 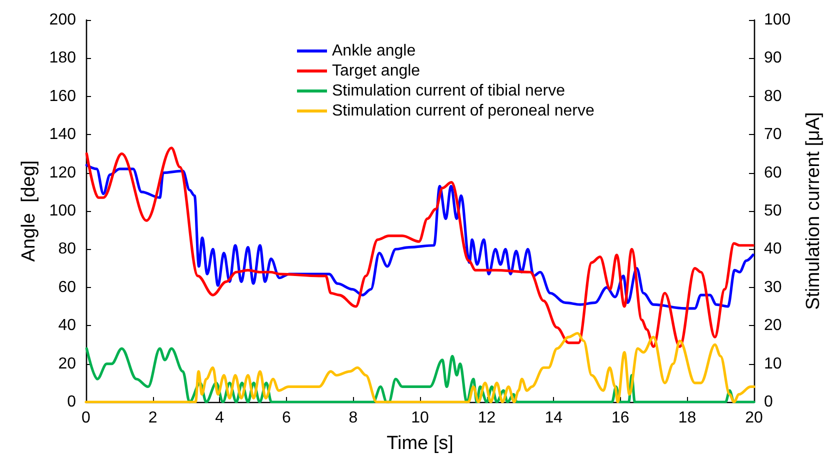 I want to click on y-tick-label: 80, so click(x=67, y=249).